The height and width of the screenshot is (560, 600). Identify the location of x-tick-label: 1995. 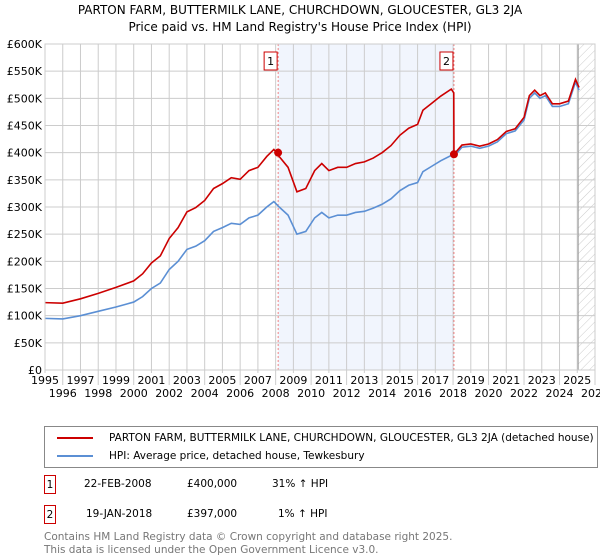
(45, 380).